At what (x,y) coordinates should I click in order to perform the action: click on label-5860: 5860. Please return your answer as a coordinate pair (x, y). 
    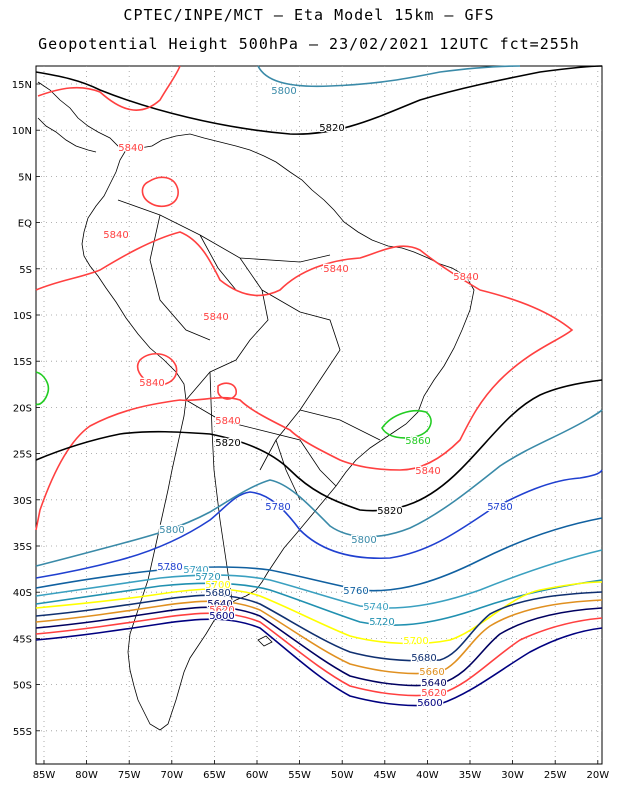
    Looking at the image, I should click on (417, 441).